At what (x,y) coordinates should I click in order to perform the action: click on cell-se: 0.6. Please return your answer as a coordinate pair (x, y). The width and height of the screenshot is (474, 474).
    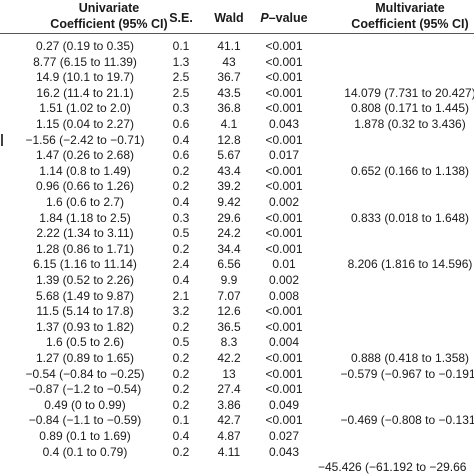
    Looking at the image, I should click on (181, 124).